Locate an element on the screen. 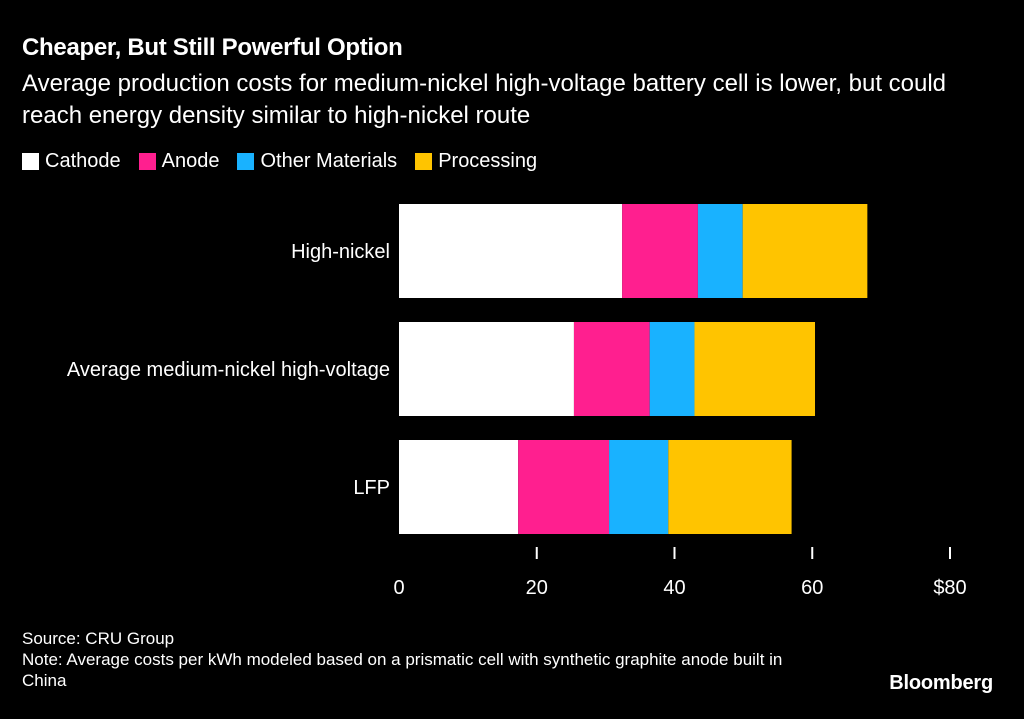  legend-swatch-processing is located at coordinates (424, 161).